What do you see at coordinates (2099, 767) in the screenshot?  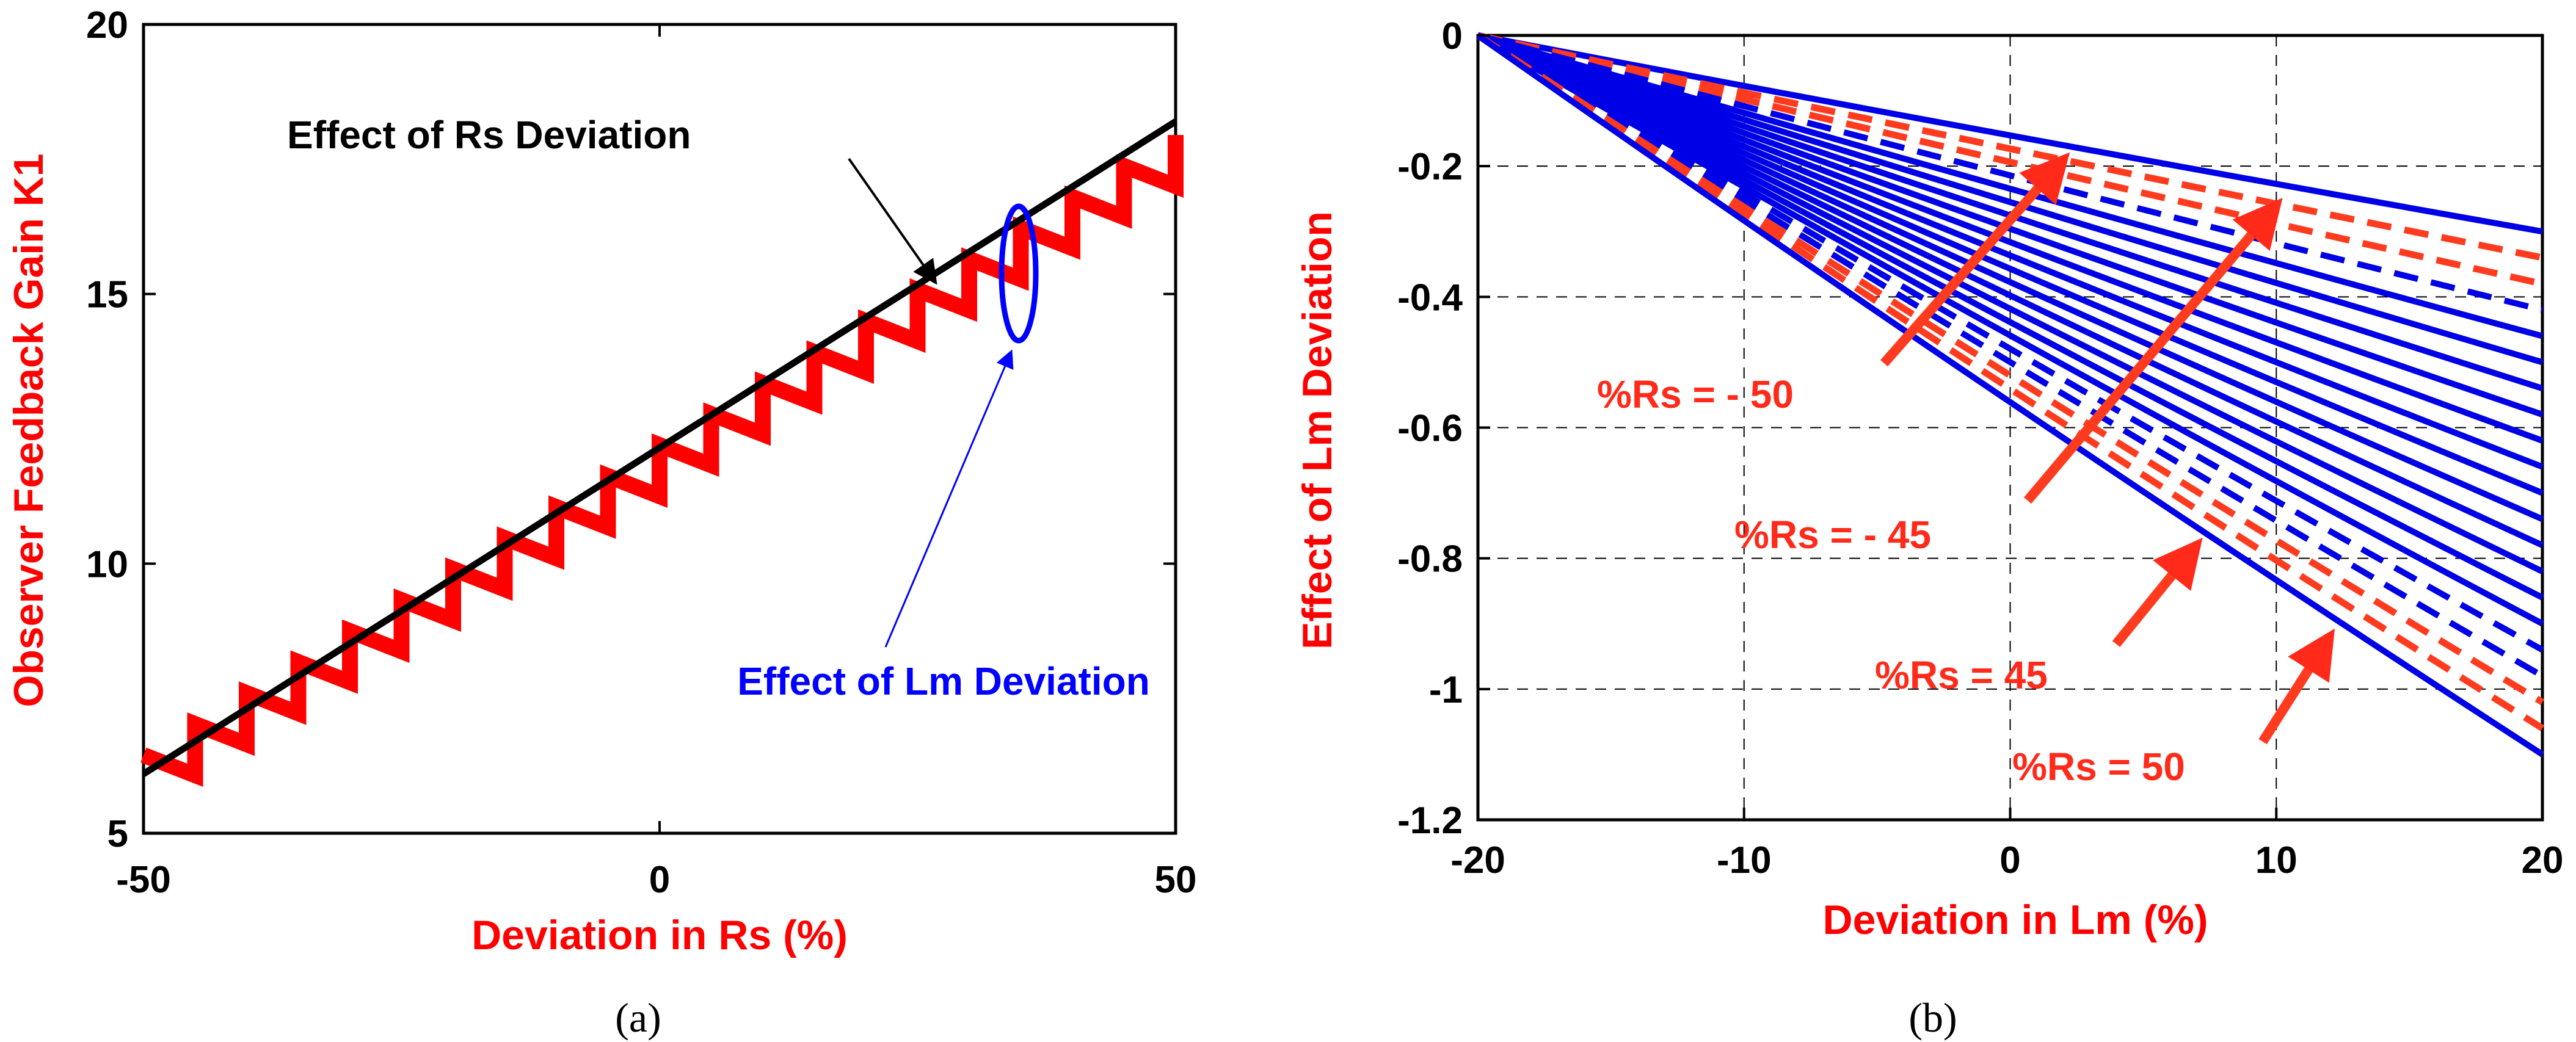 I see `label-rs-plus-50: %Rs = 50` at bounding box center [2099, 767].